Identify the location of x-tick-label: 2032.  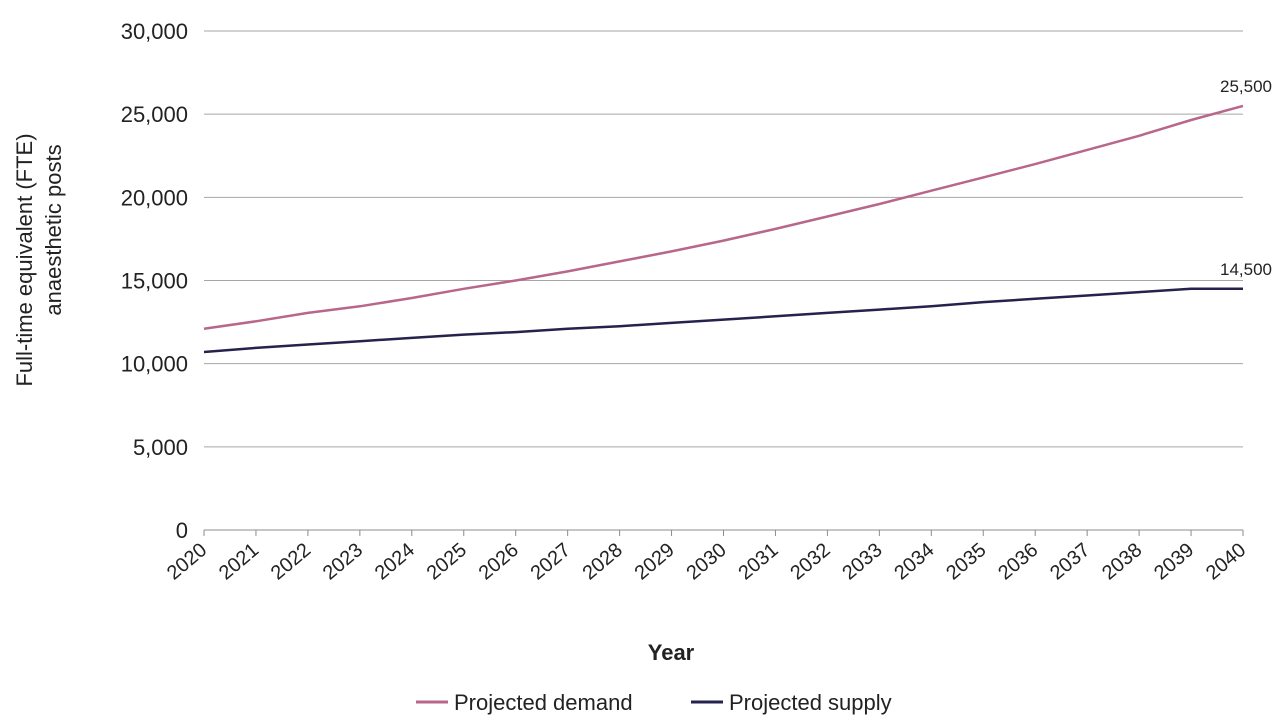
(810, 561).